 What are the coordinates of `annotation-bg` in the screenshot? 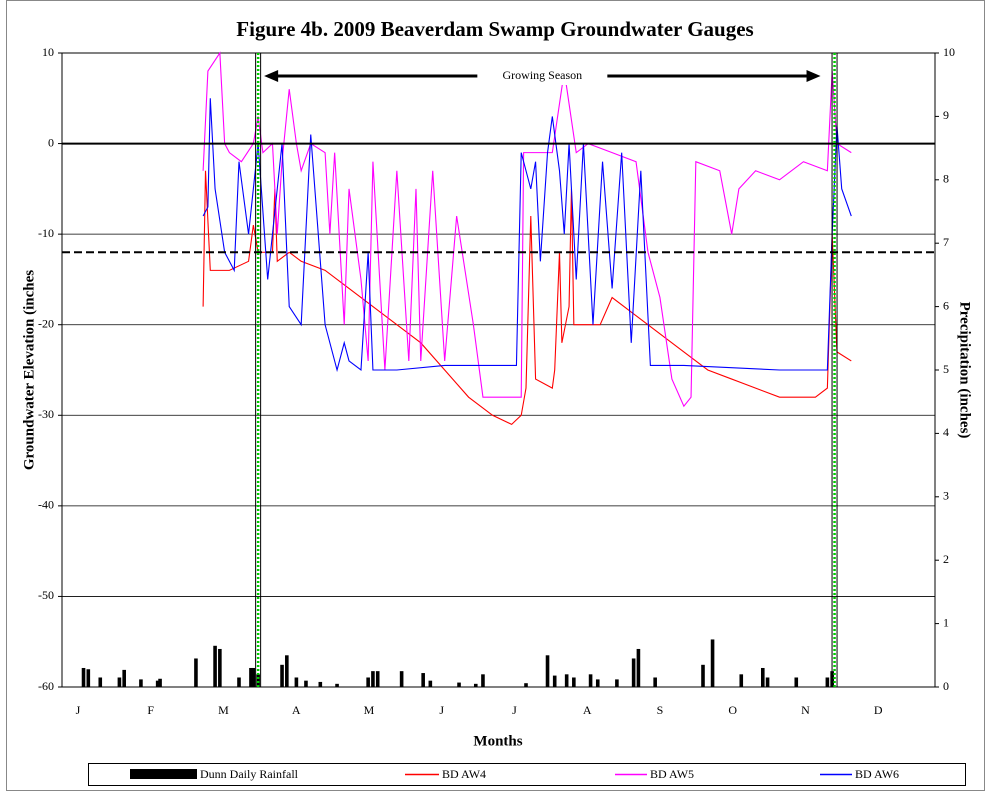 It's located at (542, 76).